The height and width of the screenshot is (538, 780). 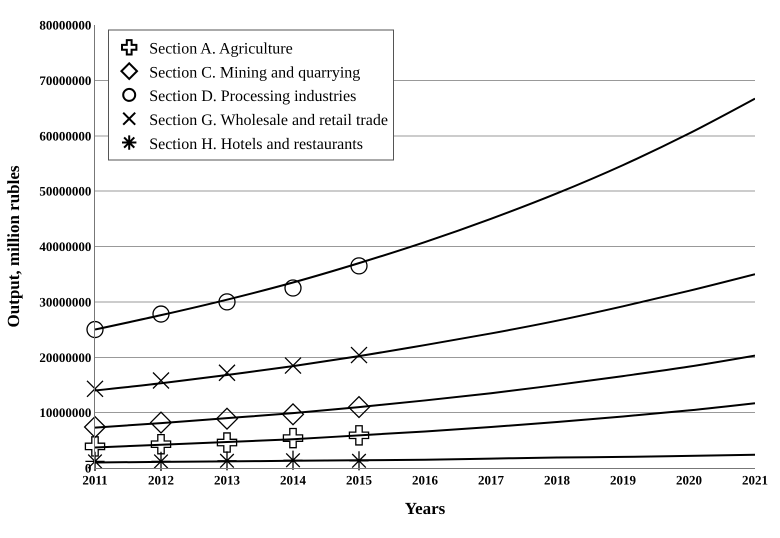 What do you see at coordinates (65, 80) in the screenshot?
I see `y-tick-label: 70000000` at bounding box center [65, 80].